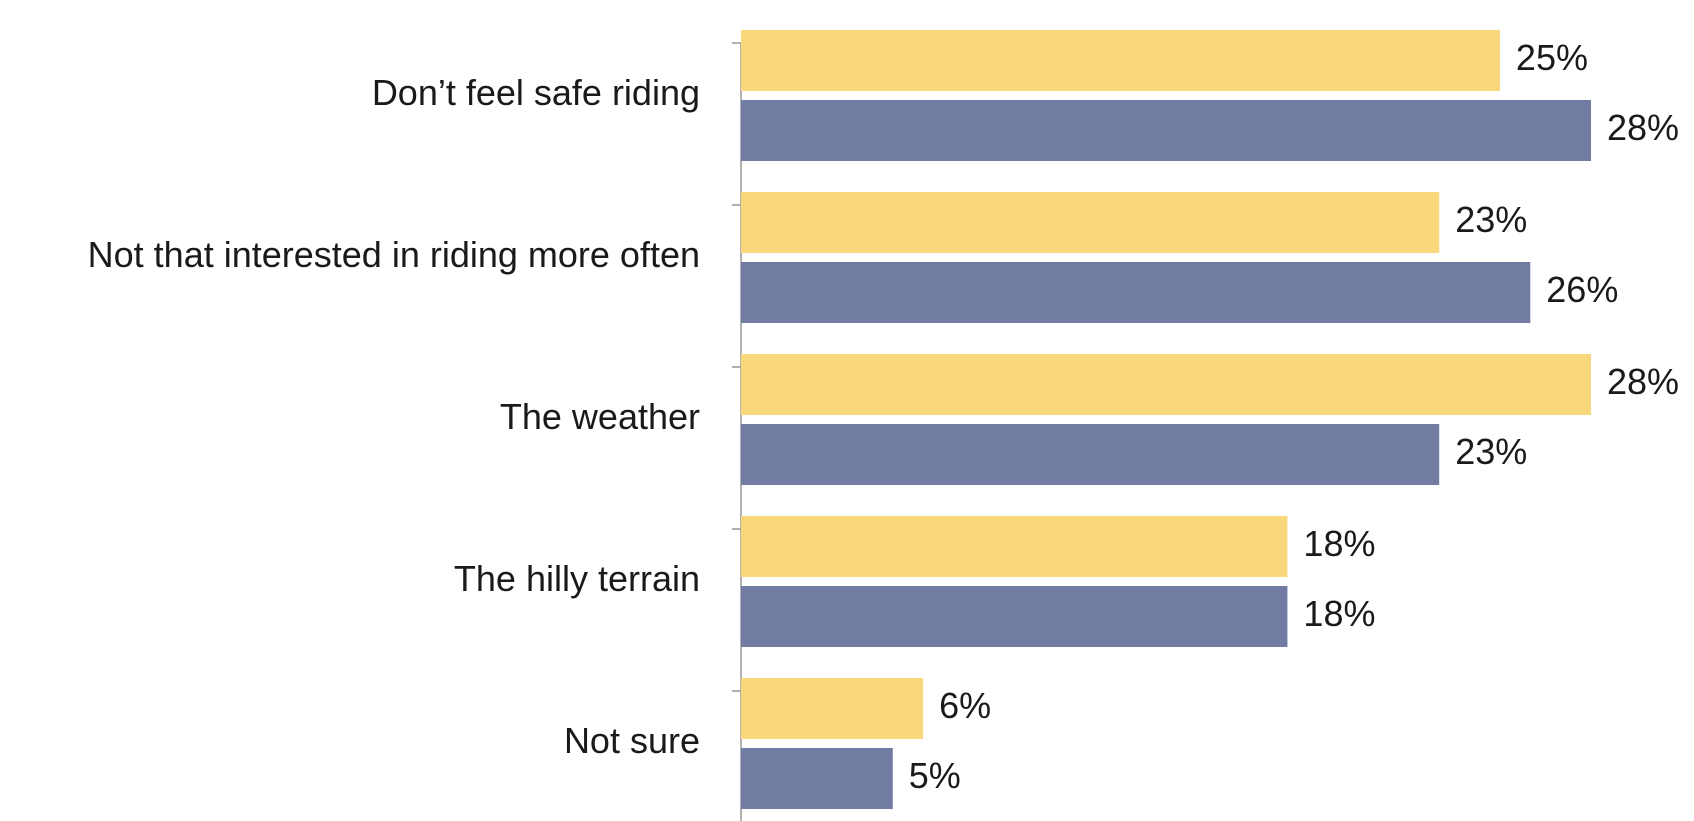 The image size is (1694, 821). What do you see at coordinates (600, 416) in the screenshot?
I see `category-label: The weather` at bounding box center [600, 416].